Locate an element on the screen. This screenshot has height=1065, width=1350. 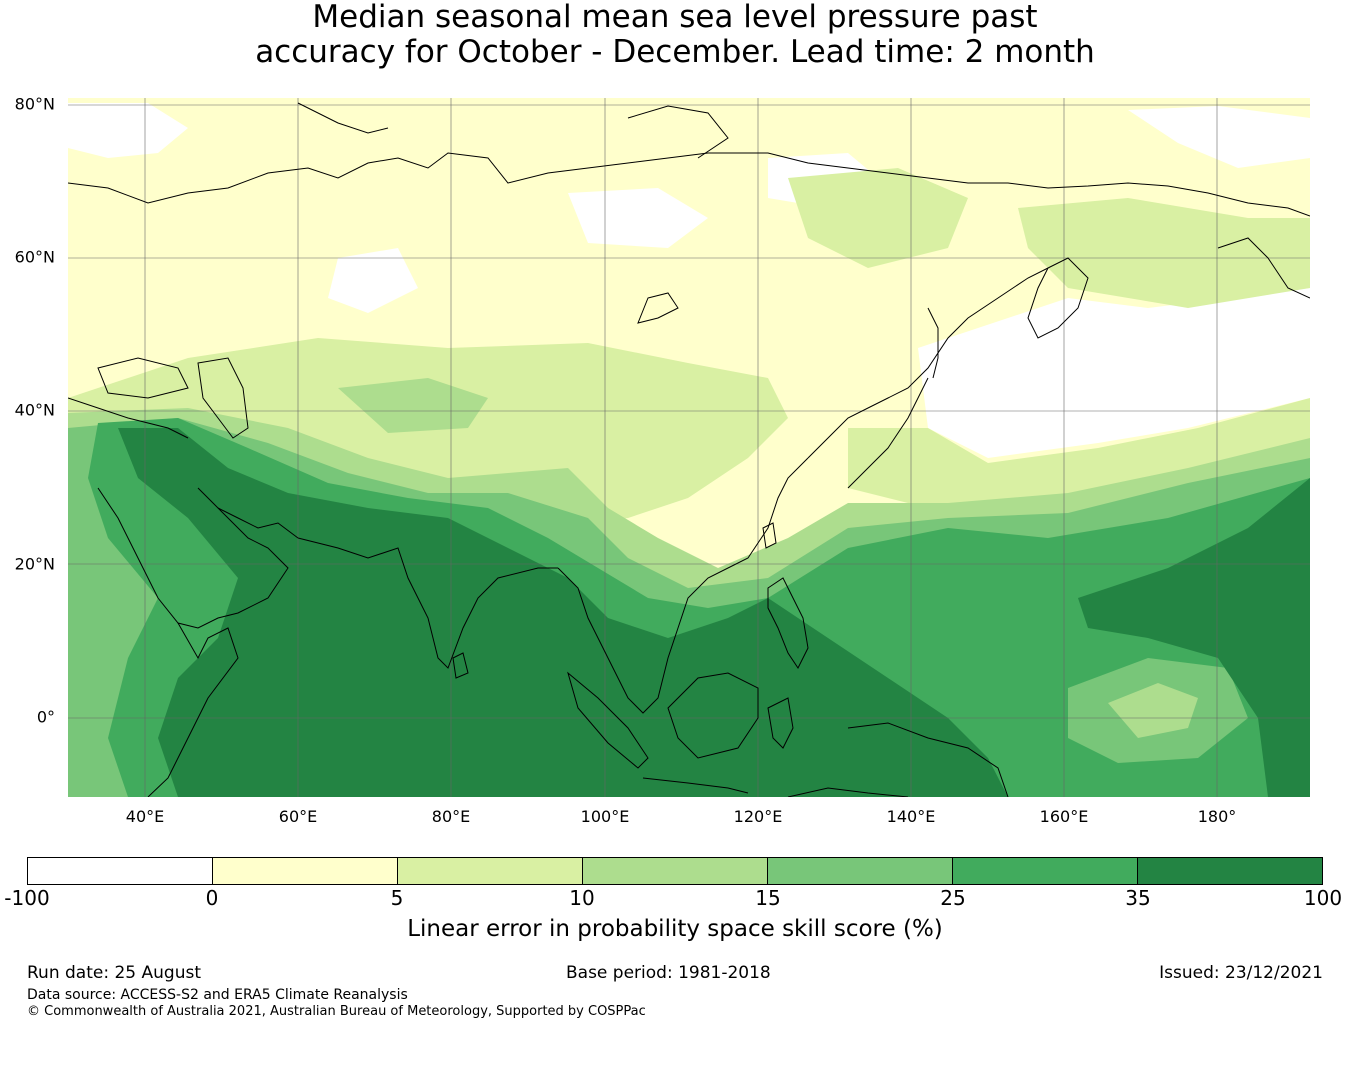
run-date: Run date: 25 August is located at coordinates (114, 973).